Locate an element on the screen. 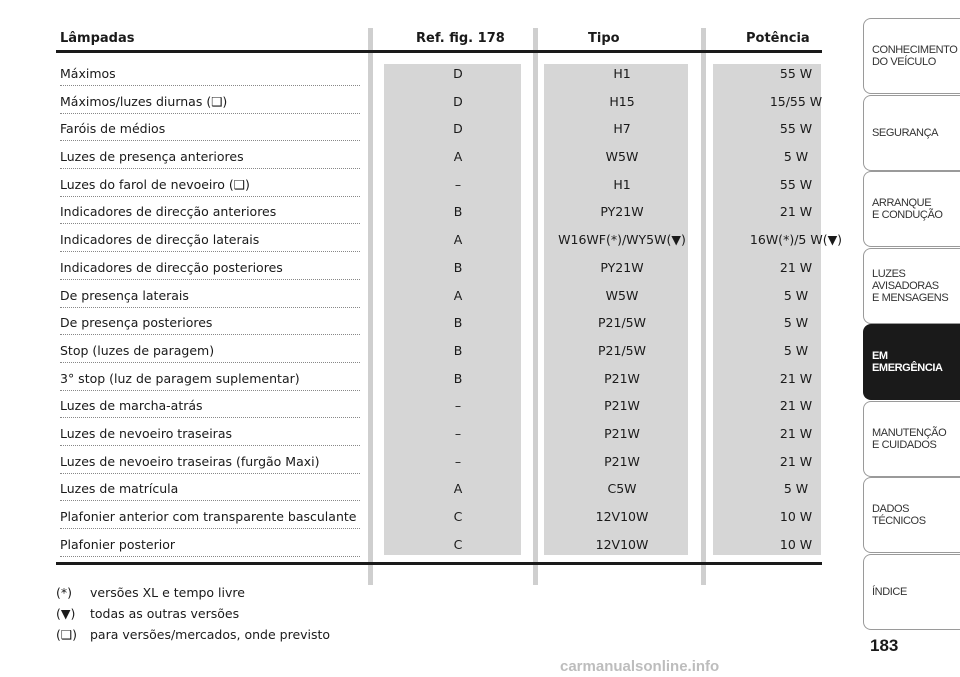 This screenshot has height=677, width=960. footnote-symbol: (❑) is located at coordinates (66, 634).